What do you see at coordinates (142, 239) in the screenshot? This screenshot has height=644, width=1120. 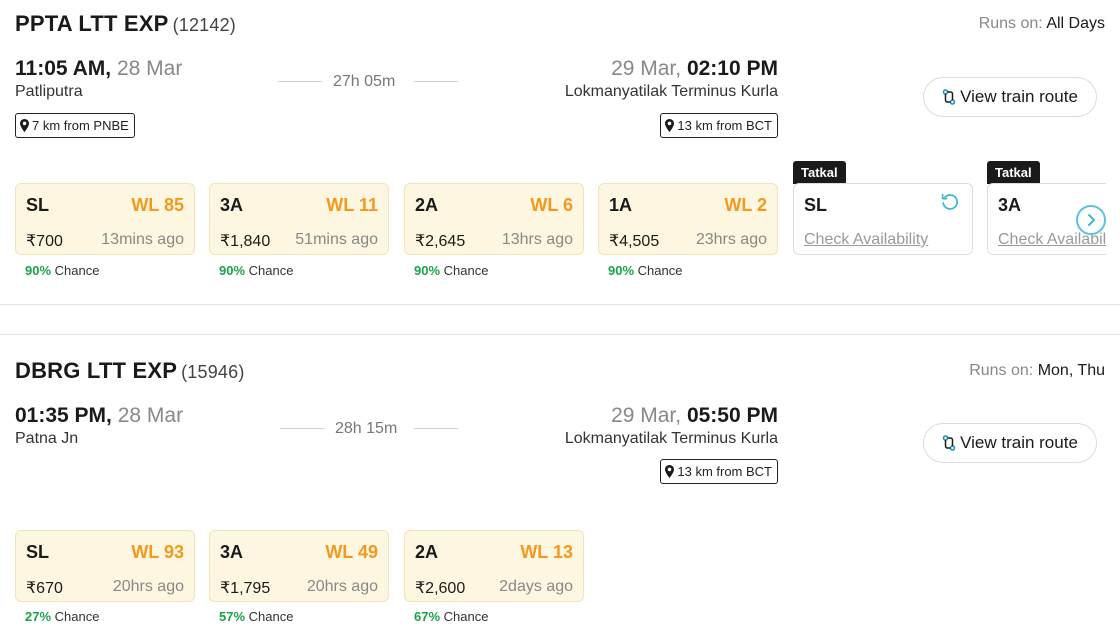 I see `last-updated: 13mins ago` at bounding box center [142, 239].